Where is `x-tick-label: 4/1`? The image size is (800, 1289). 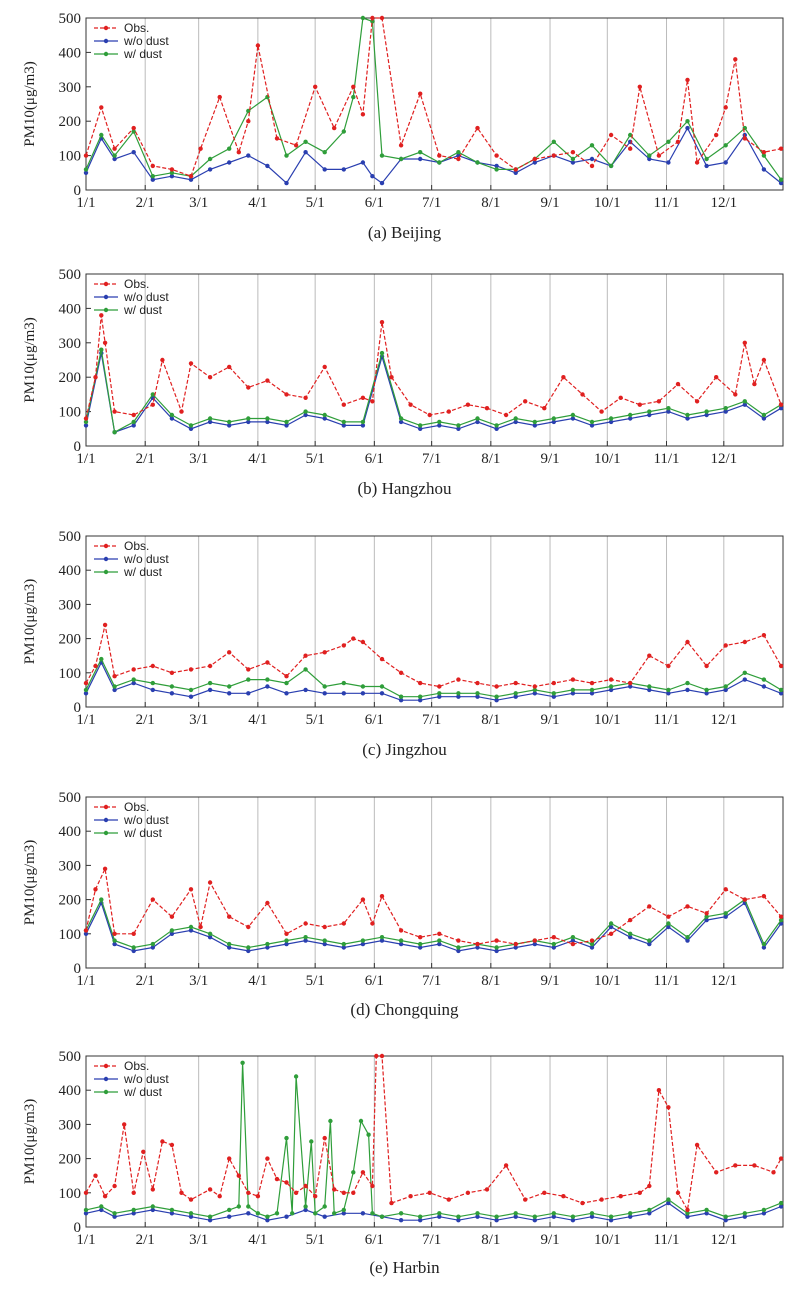 x-tick-label: 4/1 is located at coordinates (257, 203).